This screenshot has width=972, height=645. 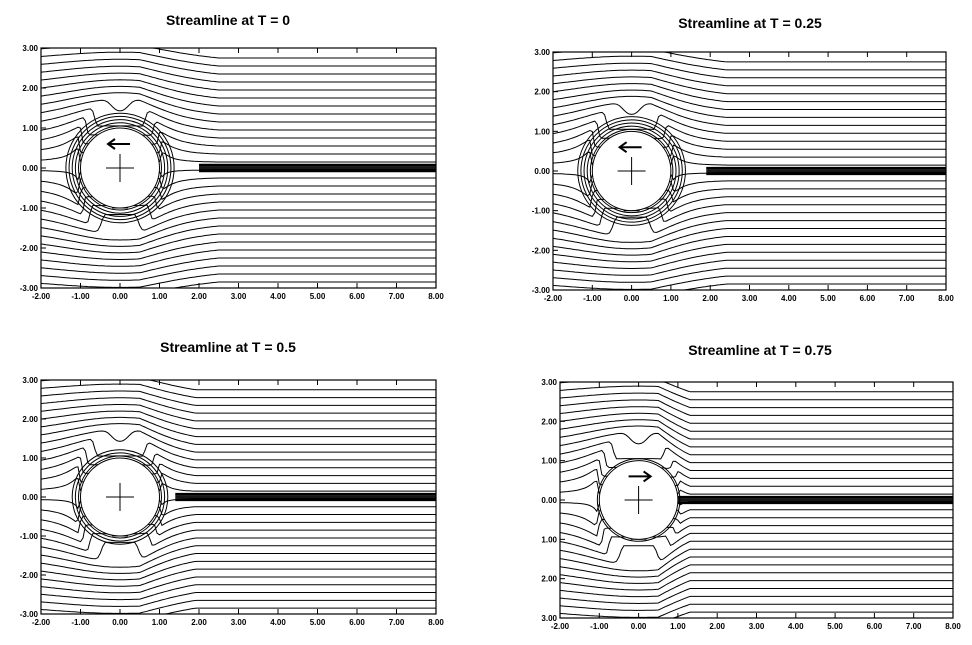 What do you see at coordinates (760, 350) in the screenshot?
I see `panel-title: Streamline at T = 0.75` at bounding box center [760, 350].